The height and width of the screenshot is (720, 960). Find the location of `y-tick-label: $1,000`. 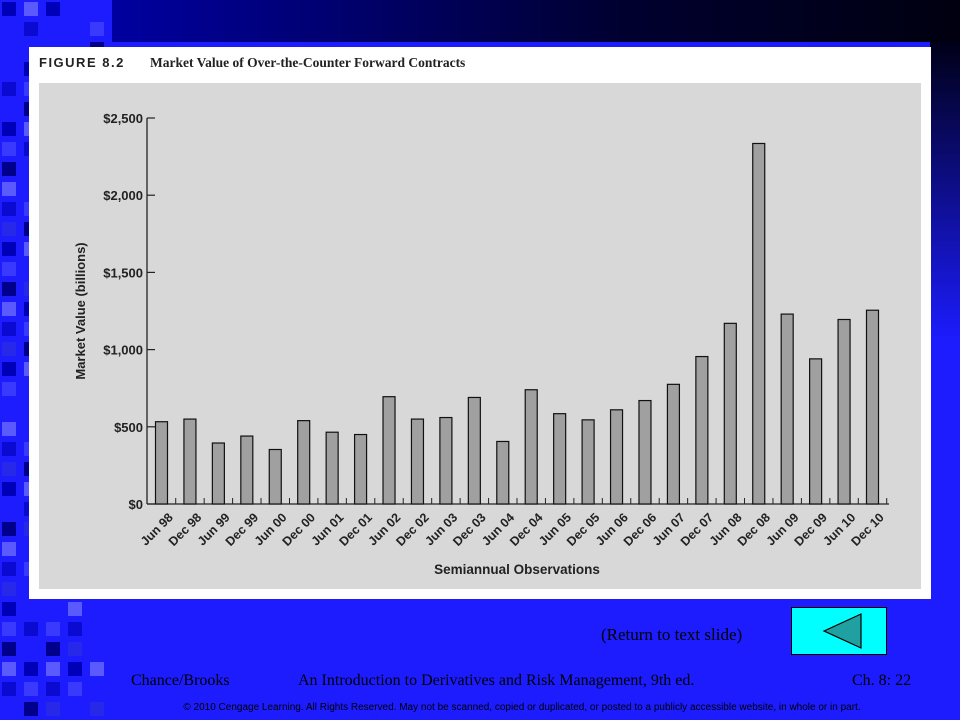

y-tick-label: $1,000 is located at coordinates (123, 350).